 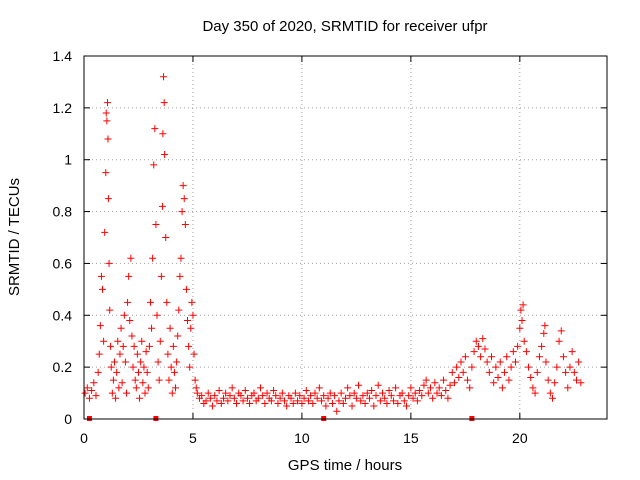 What do you see at coordinates (63, 263) in the screenshot?
I see `y-tick-label: 0.6` at bounding box center [63, 263].